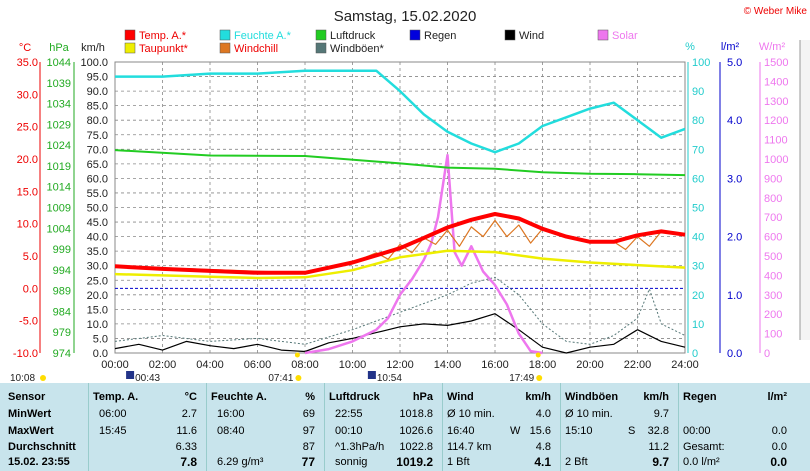 This screenshot has width=810, height=471. Describe the element at coordinates (400, 246) in the screenshot. I see `series-line-windchill` at that location.